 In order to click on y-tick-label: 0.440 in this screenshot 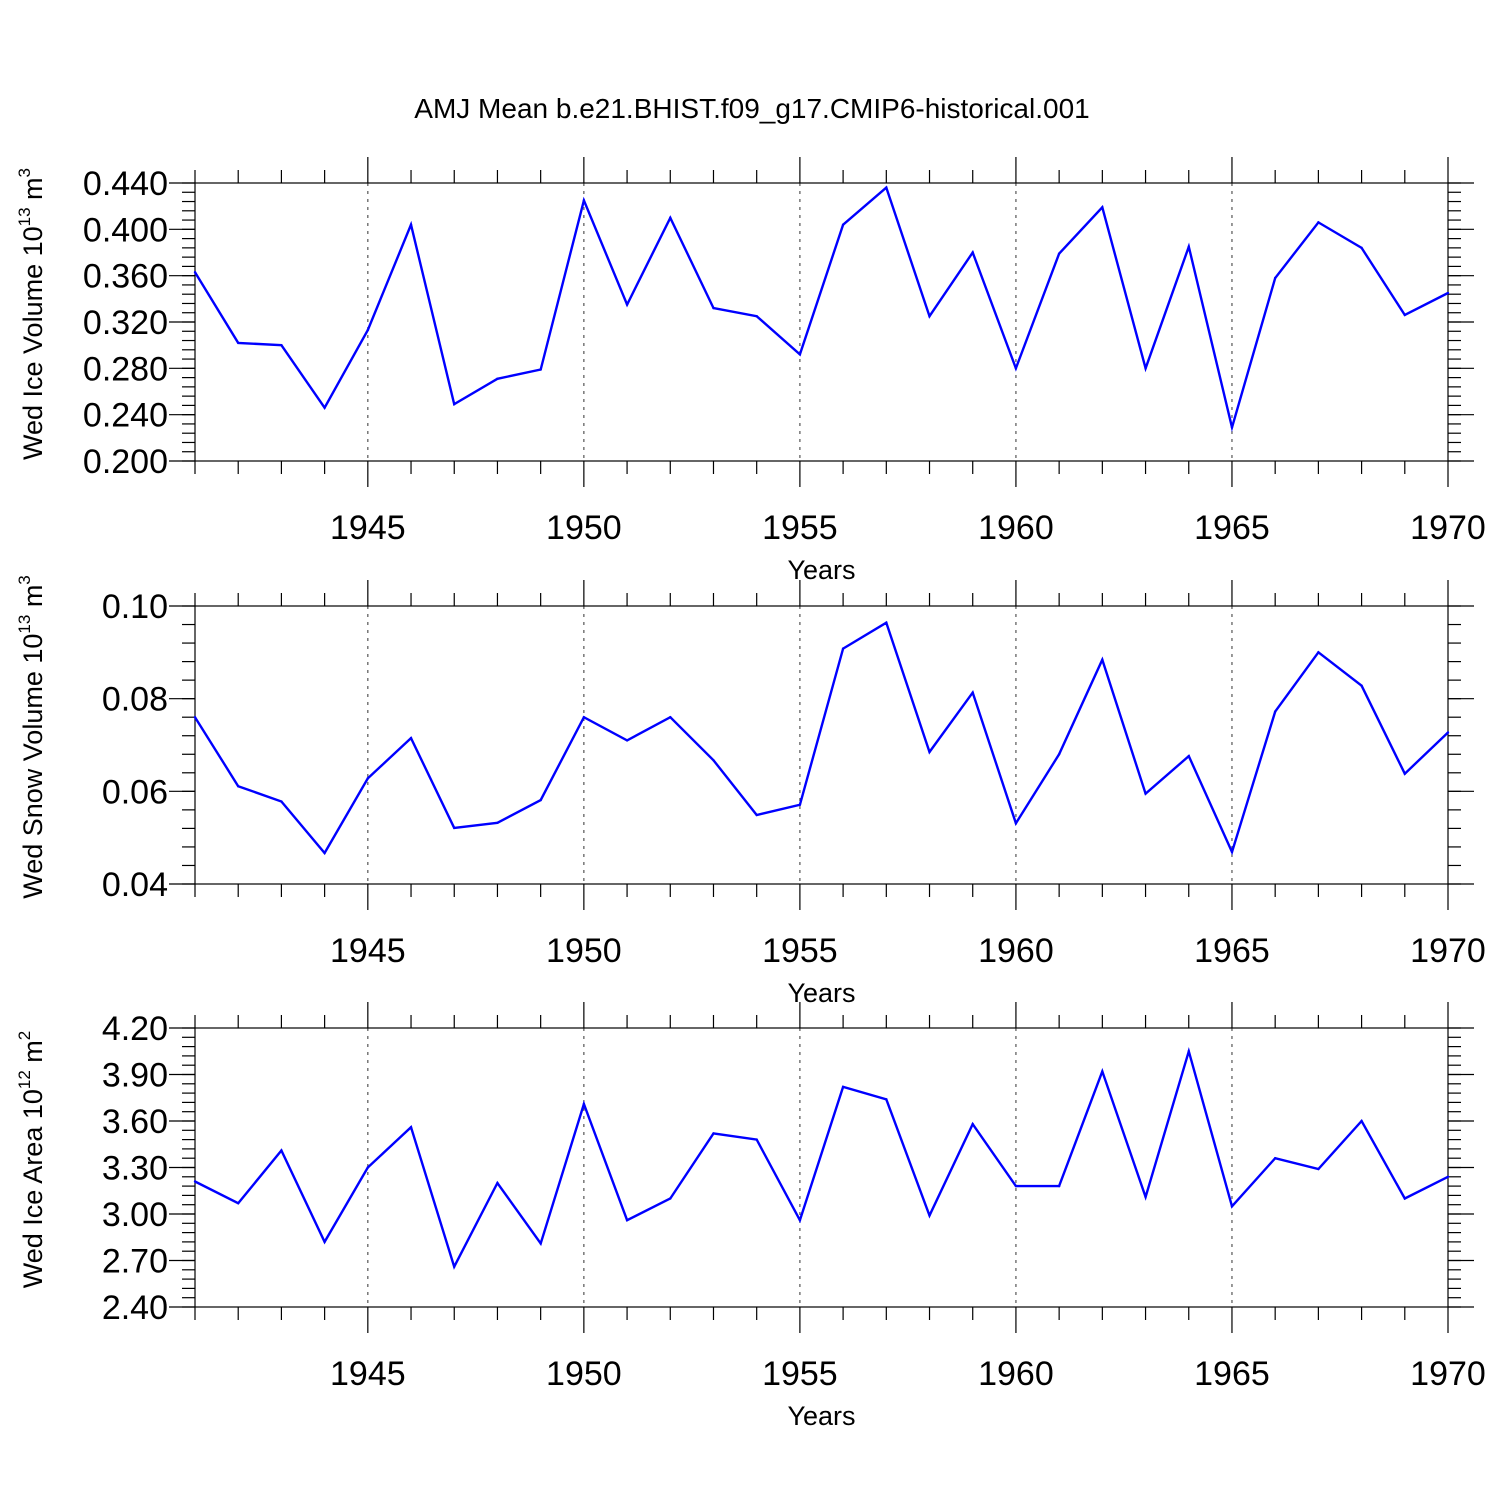, I will do `click(125, 184)`.